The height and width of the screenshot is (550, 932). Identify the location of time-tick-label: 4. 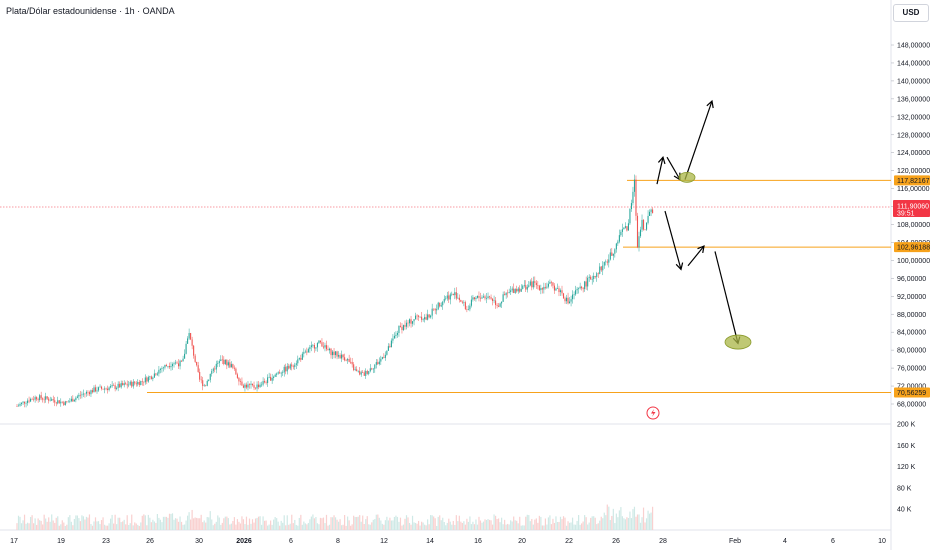
(785, 541).